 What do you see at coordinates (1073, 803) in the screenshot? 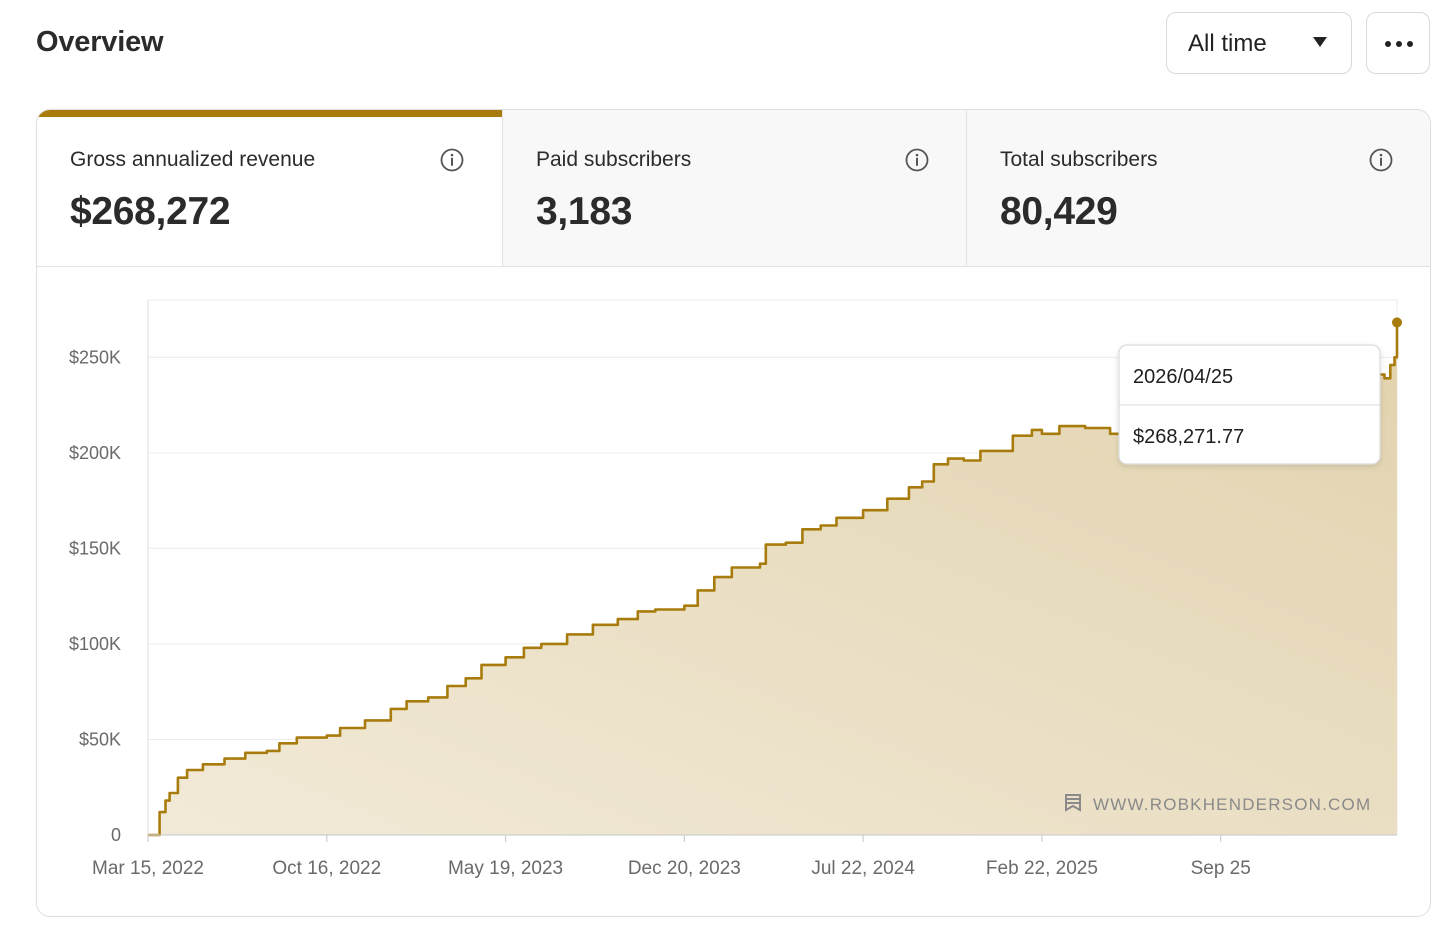
I see `bookmark-icon` at bounding box center [1073, 803].